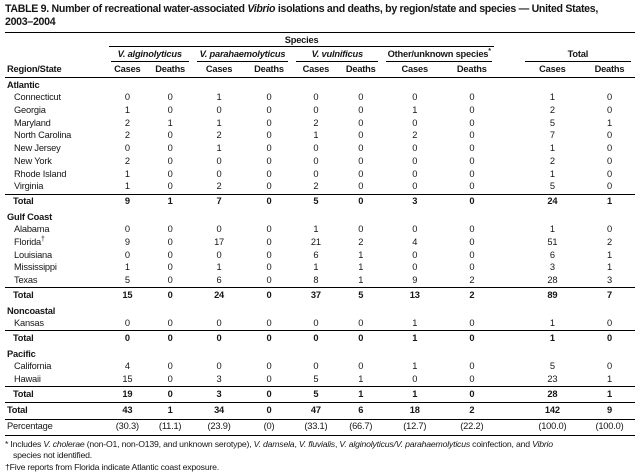 The image size is (640, 473). What do you see at coordinates (33, 365) in the screenshot?
I see `region-label: California` at bounding box center [33, 365].